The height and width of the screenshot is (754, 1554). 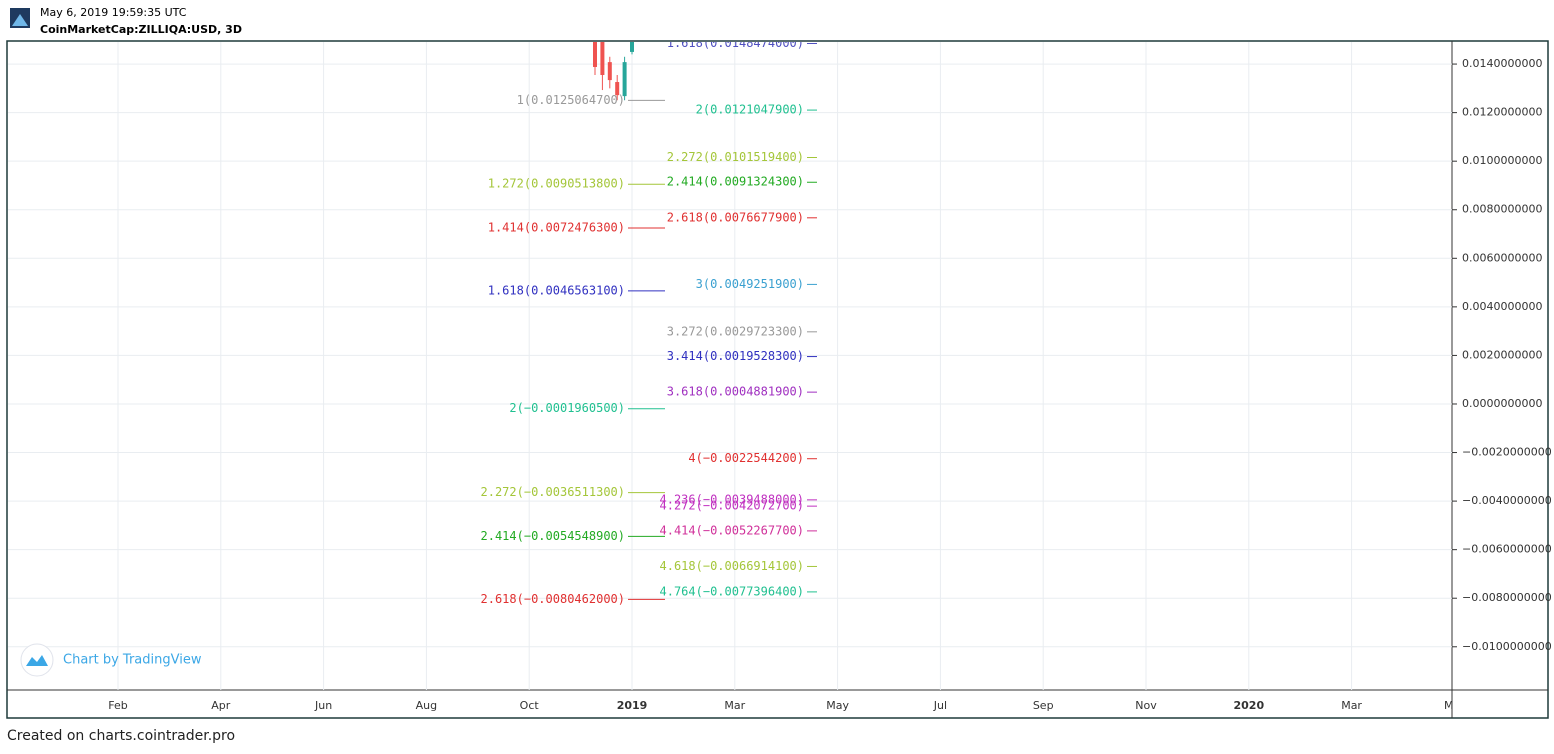 What do you see at coordinates (1502, 403) in the screenshot?
I see `y-tick-label: 0.0000000000` at bounding box center [1502, 403].